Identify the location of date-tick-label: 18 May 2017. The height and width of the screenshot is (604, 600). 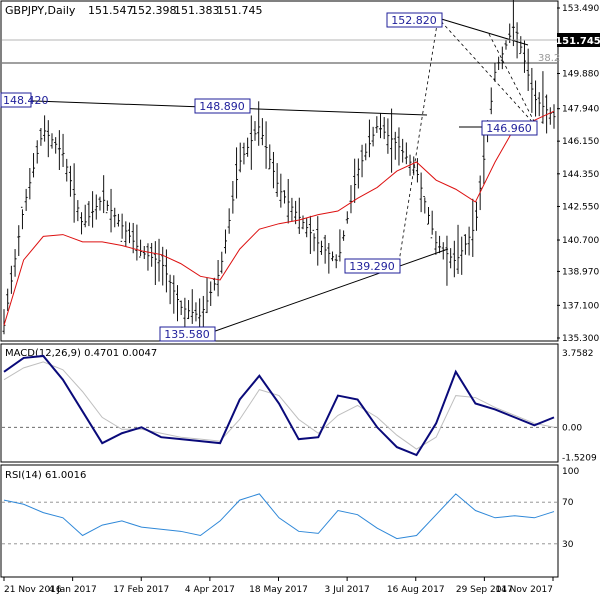
(278, 590).